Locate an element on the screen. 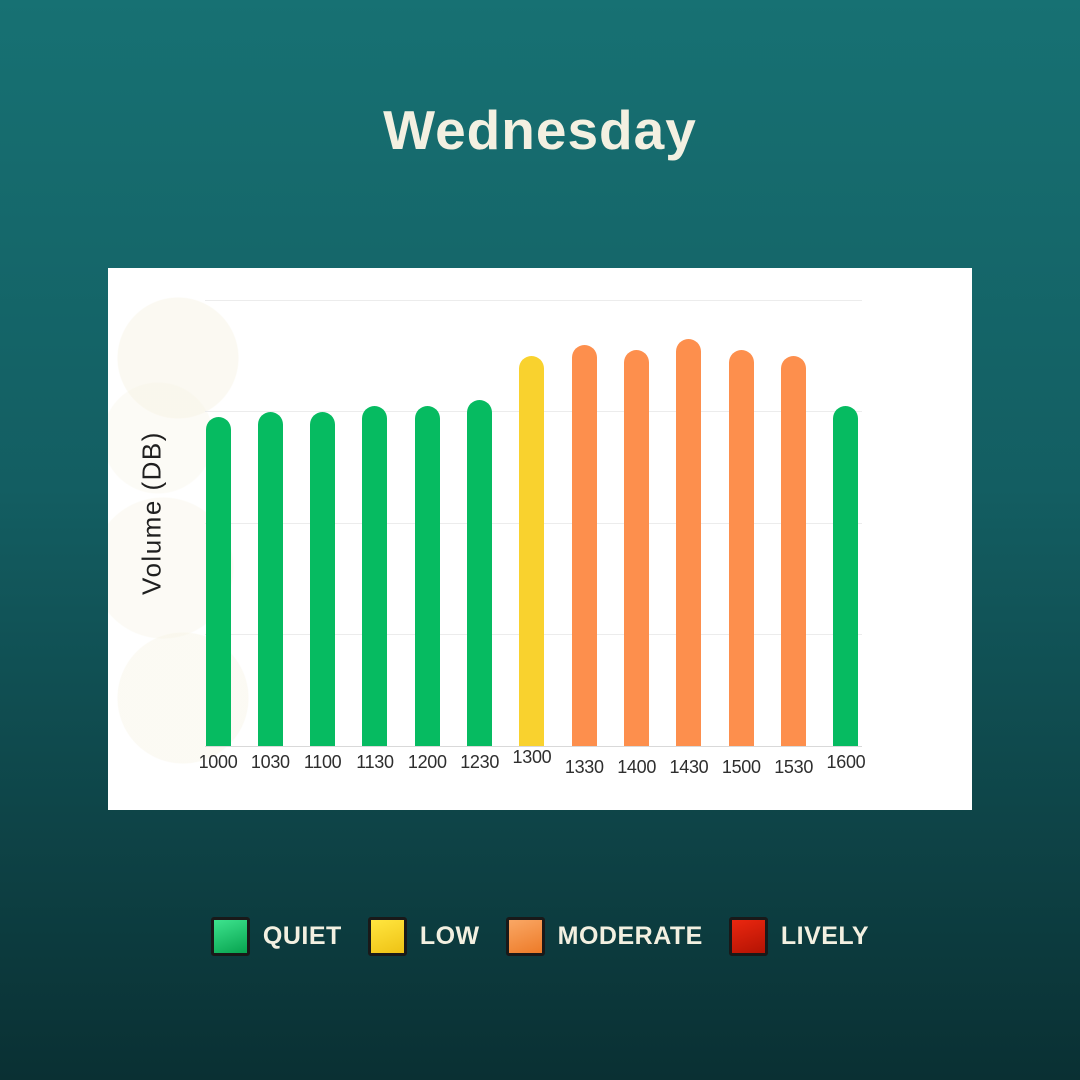 The image size is (1080, 1080). x-tick-1430: 1430 is located at coordinates (689, 767).